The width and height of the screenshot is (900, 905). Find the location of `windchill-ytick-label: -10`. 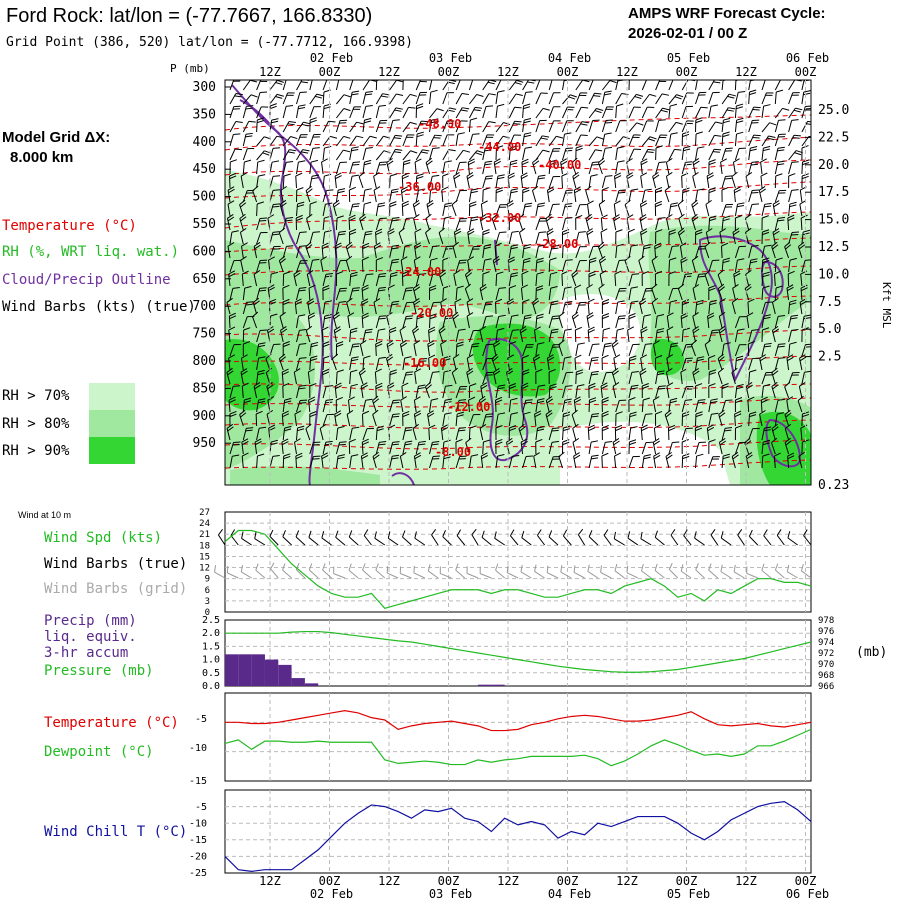

windchill-ytick-label: -10 is located at coordinates (198, 824).